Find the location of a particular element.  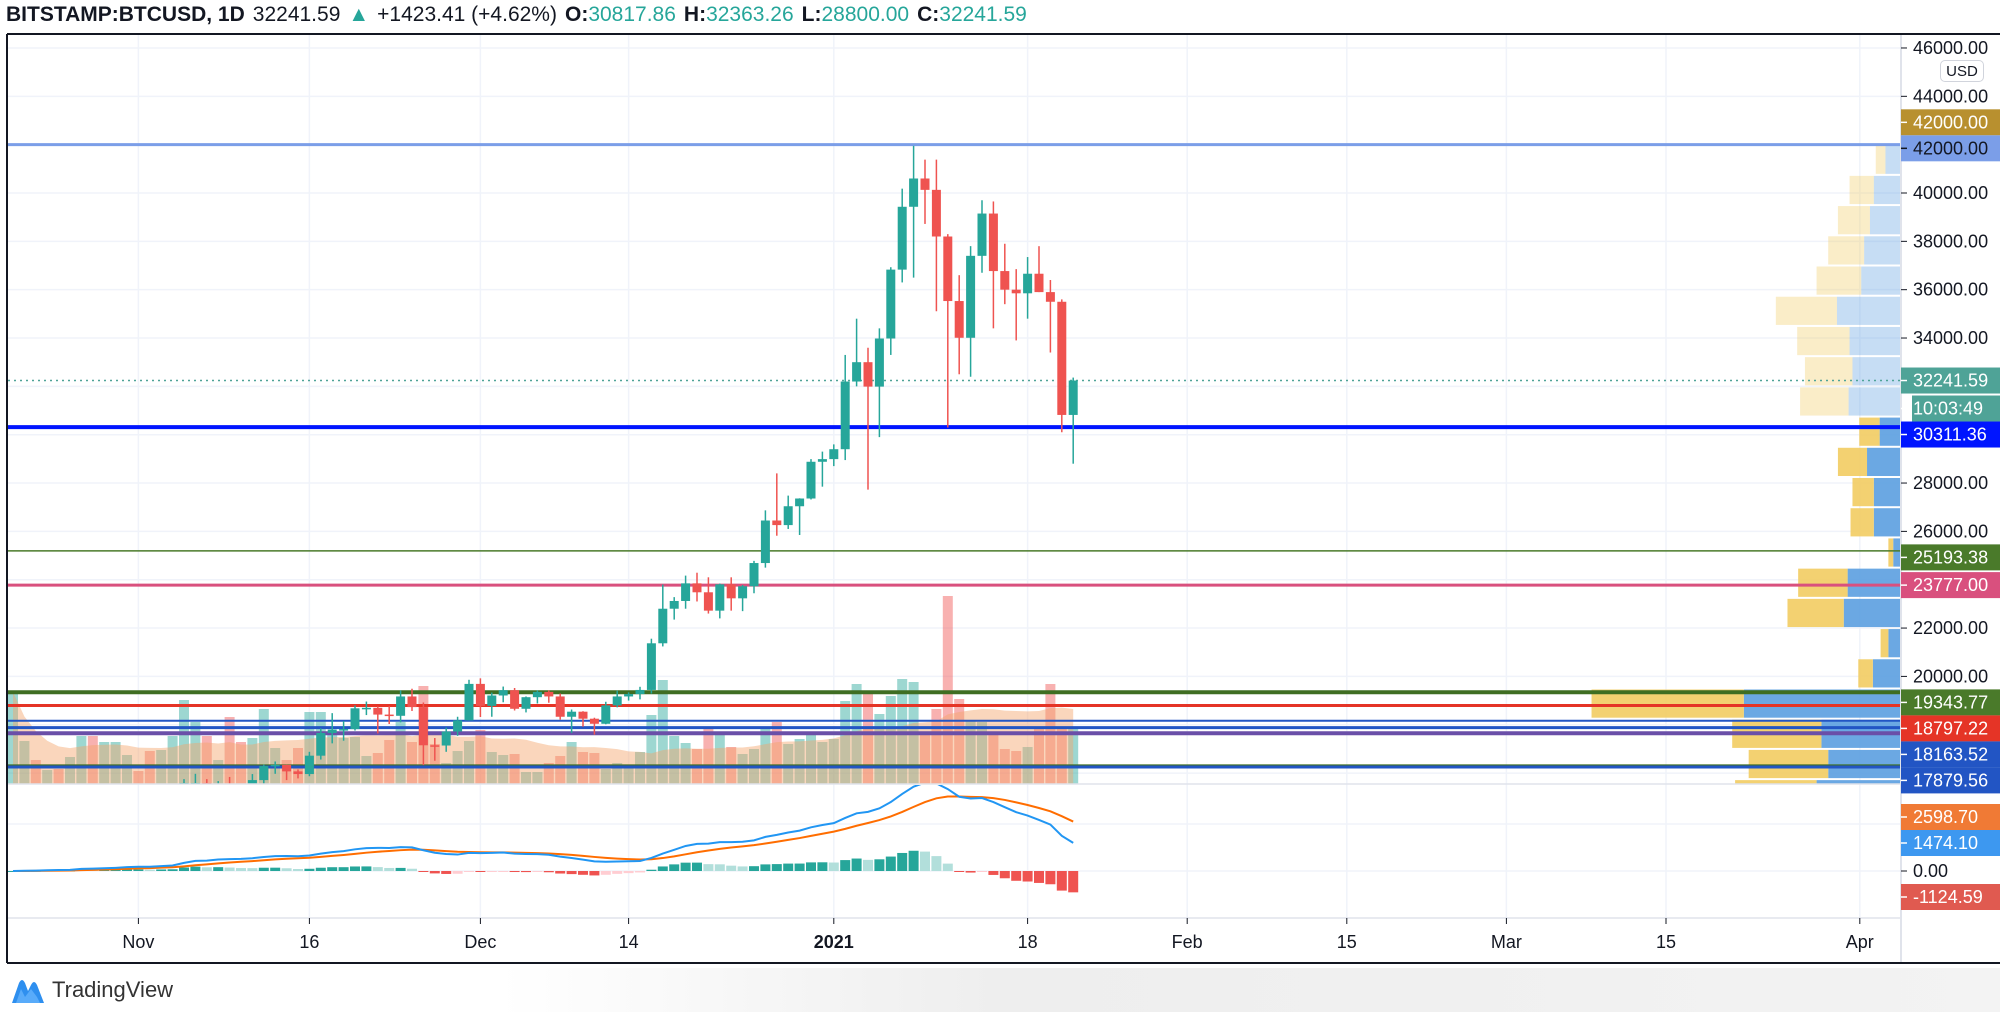

price-label-badge: 32241.59 is located at coordinates (1950, 380).